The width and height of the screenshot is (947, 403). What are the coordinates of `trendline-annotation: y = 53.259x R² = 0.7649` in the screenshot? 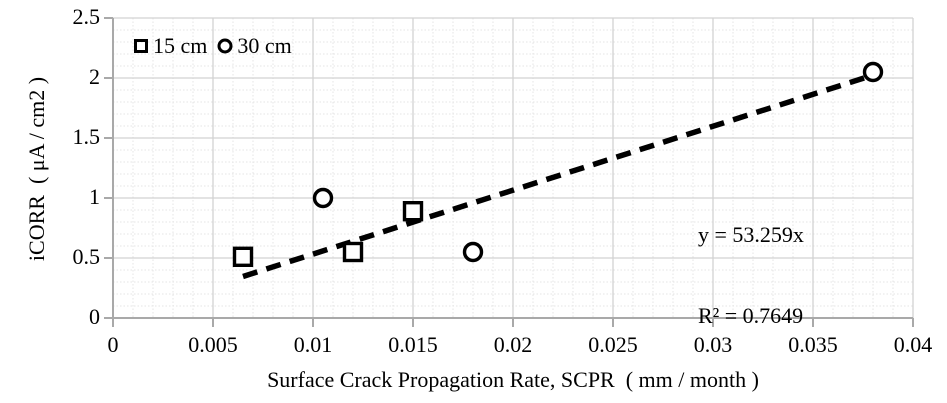 It's located at (751, 275).